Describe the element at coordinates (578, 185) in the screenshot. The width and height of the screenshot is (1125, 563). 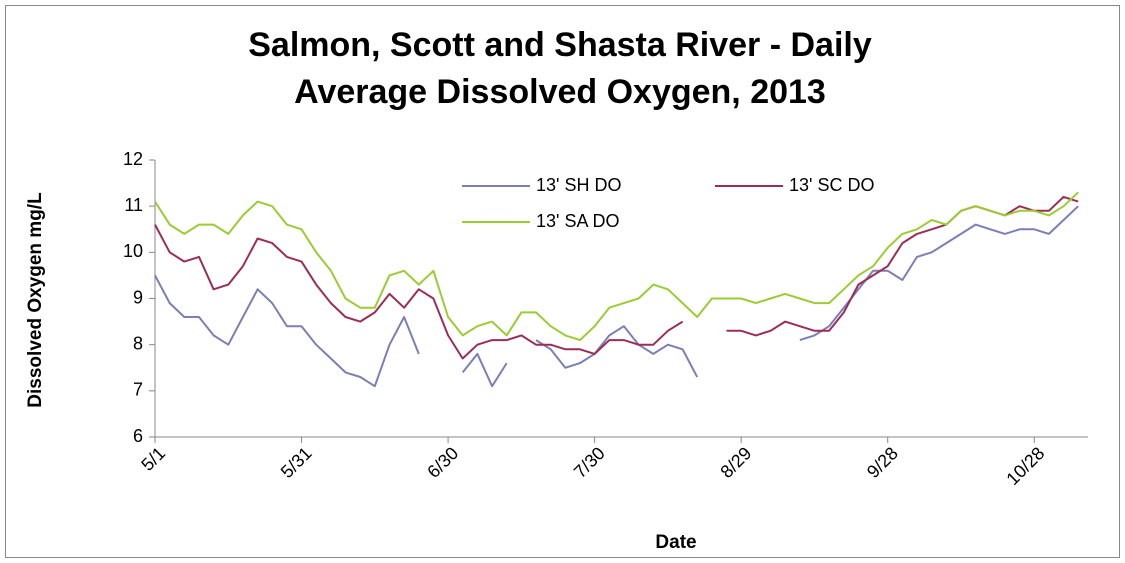
I see `legend-label: 13' SH DO` at that location.